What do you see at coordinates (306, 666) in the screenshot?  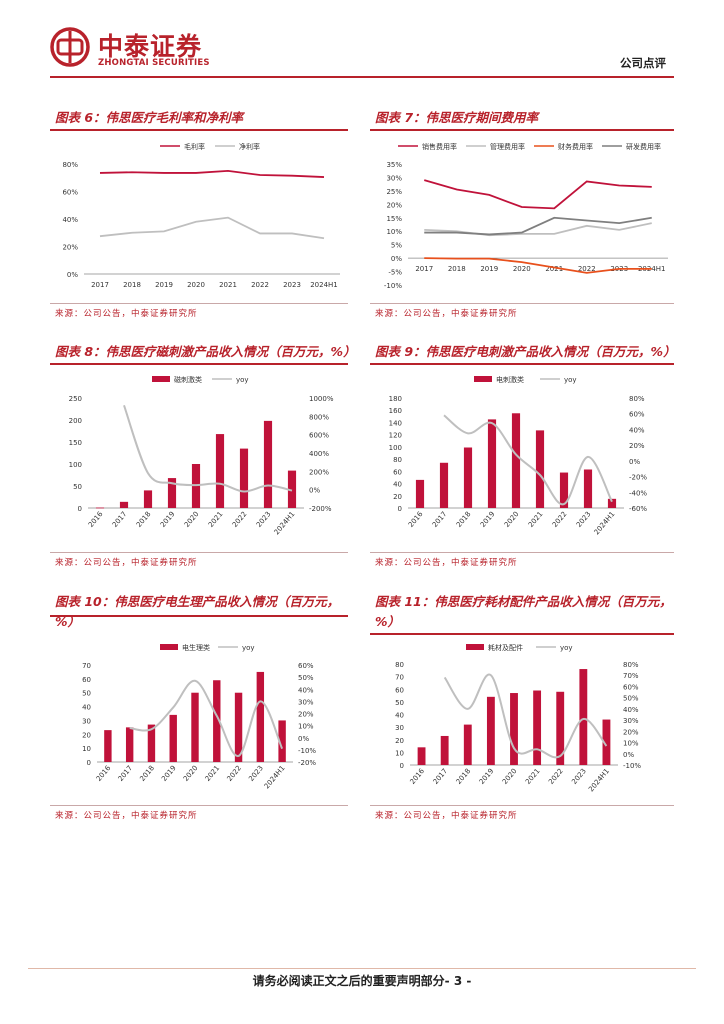 I see `y-right-tick-label: 60%` at bounding box center [306, 666].